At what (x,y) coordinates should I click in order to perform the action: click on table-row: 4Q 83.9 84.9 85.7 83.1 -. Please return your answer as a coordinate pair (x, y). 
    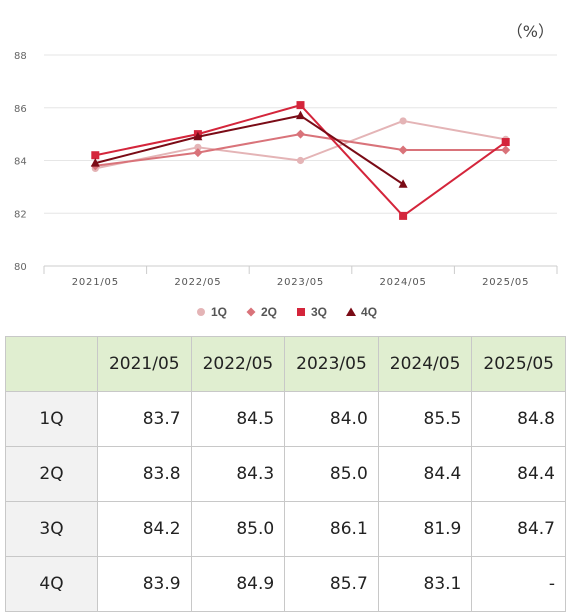
    Looking at the image, I should click on (285, 584).